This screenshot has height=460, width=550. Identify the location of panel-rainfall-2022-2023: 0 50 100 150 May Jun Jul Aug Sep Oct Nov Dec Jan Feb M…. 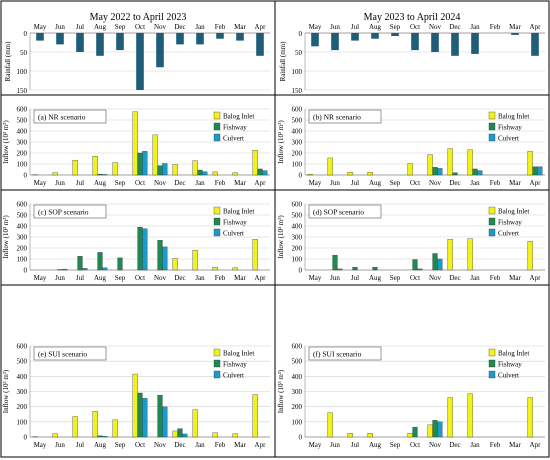
(137, 59).